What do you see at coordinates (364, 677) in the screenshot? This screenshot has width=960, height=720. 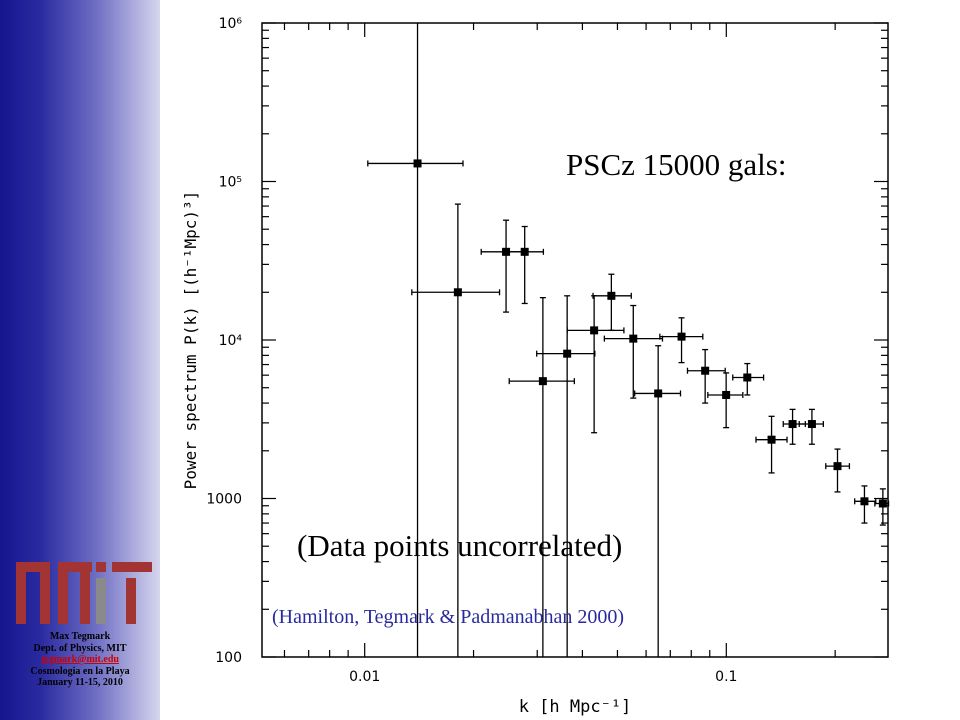 I see `x-tick-label: 0.01` at bounding box center [364, 677].